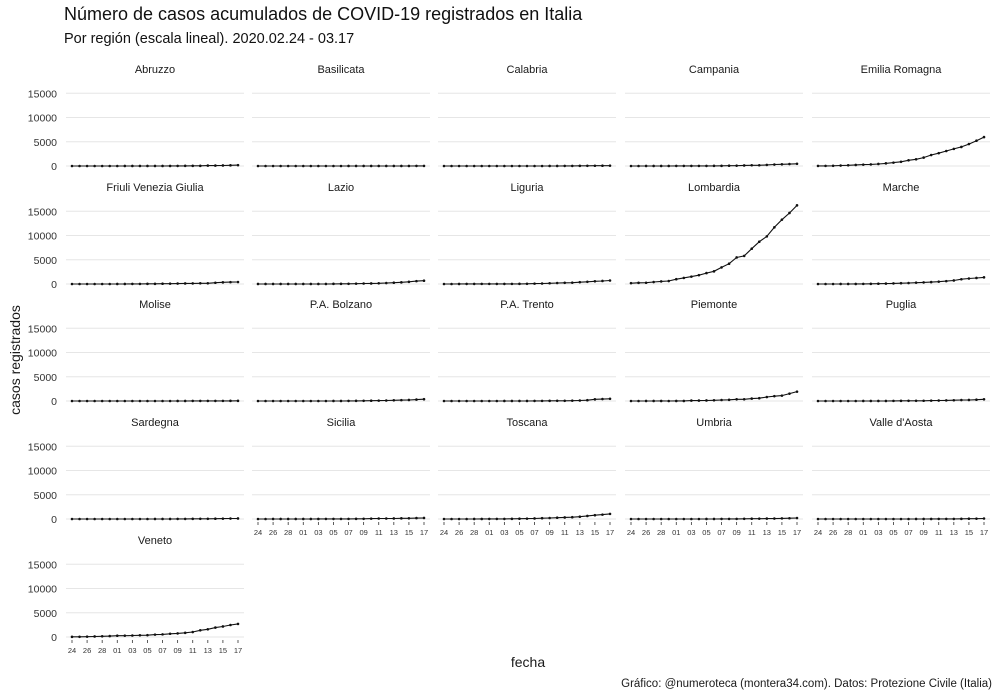 This screenshot has height=700, width=1000. What do you see at coordinates (54, 402) in the screenshot?
I see `y-tick-label: 0` at bounding box center [54, 402].